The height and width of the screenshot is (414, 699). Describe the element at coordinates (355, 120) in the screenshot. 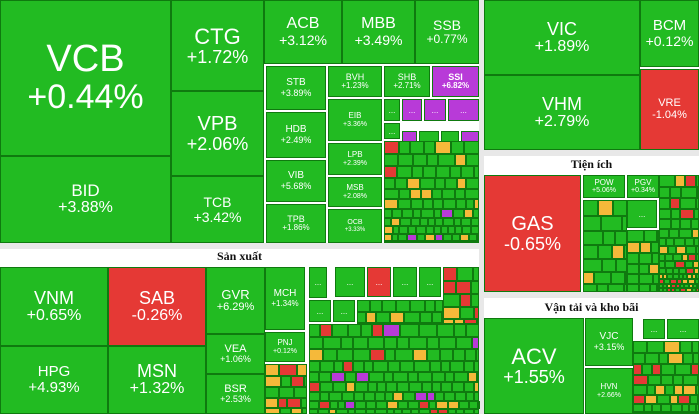

I see `tile-eib: EIB +3.36%` at that location.